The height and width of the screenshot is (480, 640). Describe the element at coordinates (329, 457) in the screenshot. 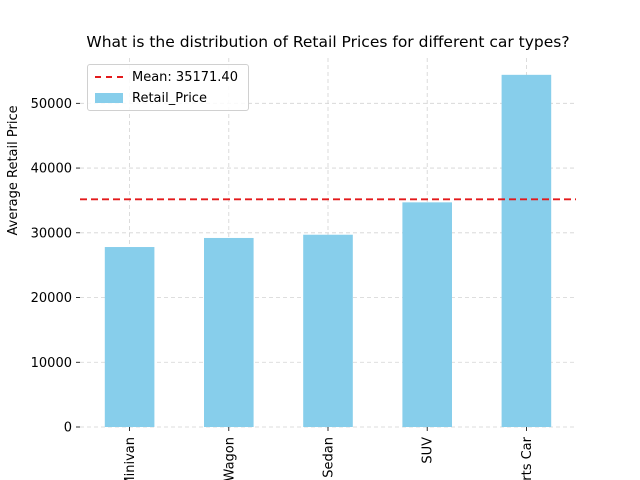

I see `x-tick-label: Sedan` at that location.